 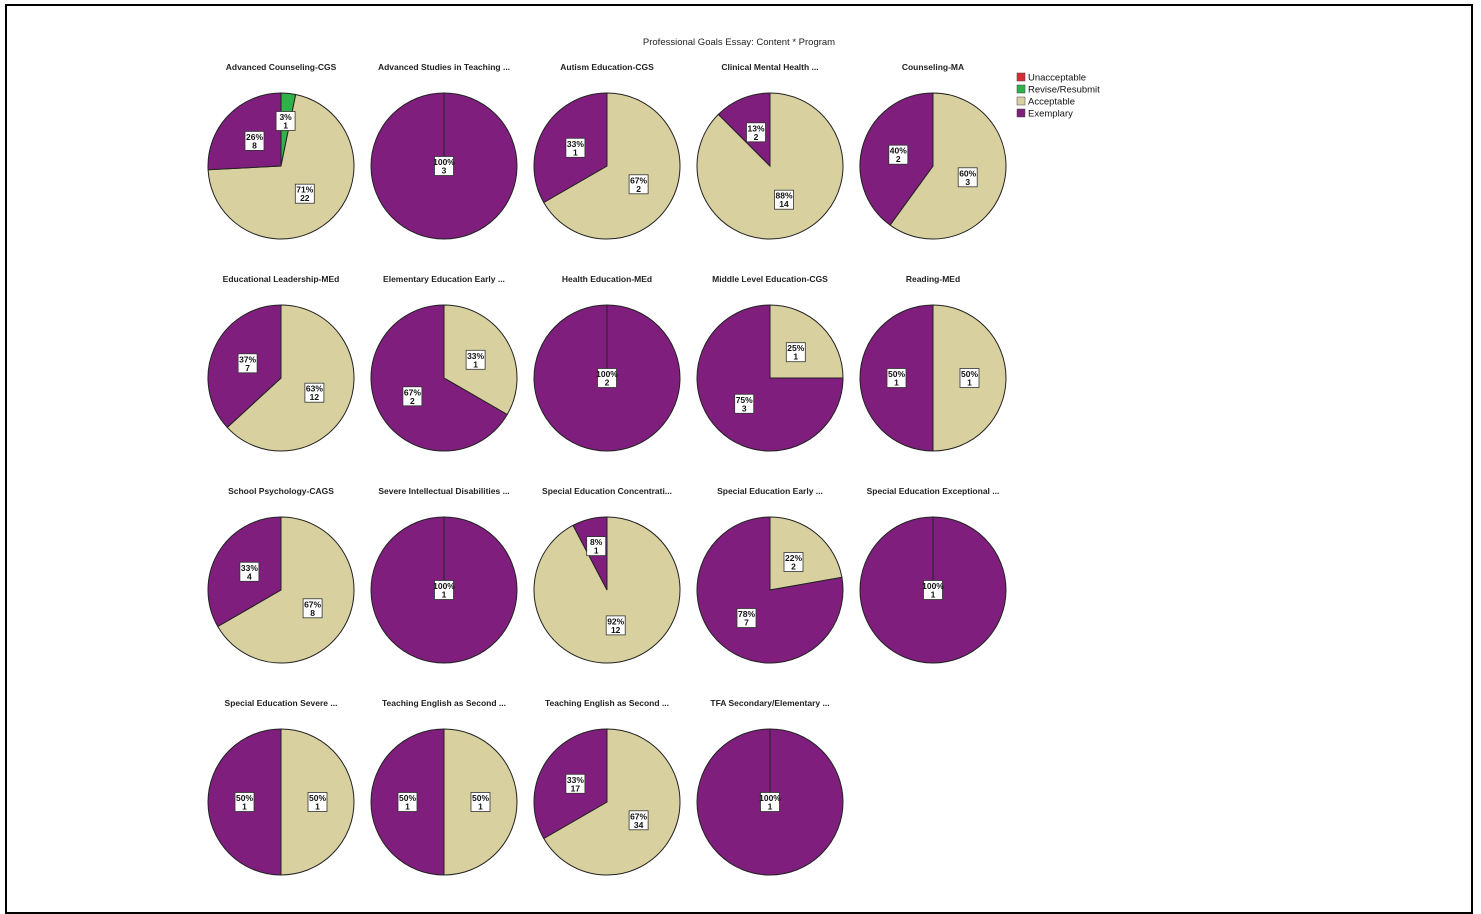 I want to click on pie-title: Middle Level Education-CGS, so click(x=770, y=279).